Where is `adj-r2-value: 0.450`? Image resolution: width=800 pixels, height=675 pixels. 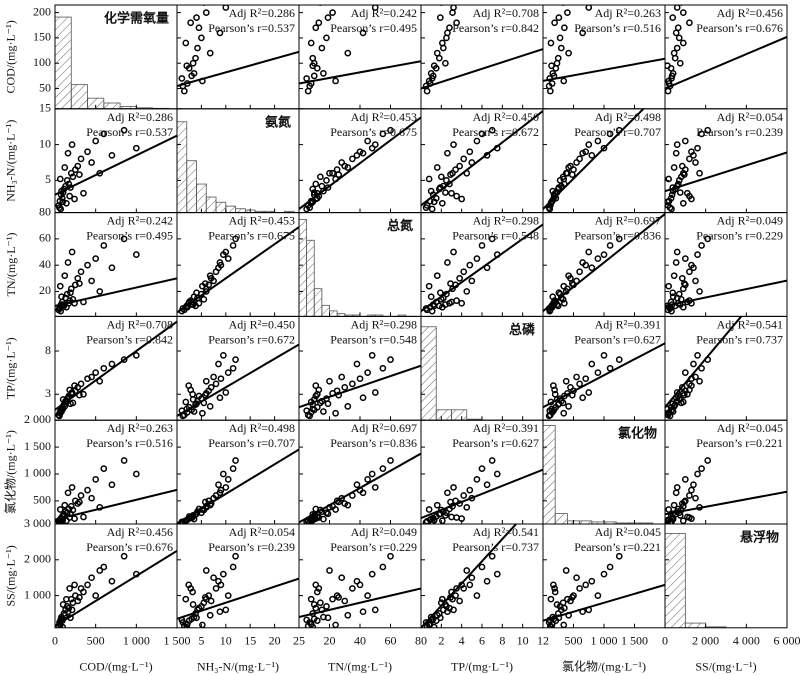 adj-r2-value: 0.450 is located at coordinates (281, 324).